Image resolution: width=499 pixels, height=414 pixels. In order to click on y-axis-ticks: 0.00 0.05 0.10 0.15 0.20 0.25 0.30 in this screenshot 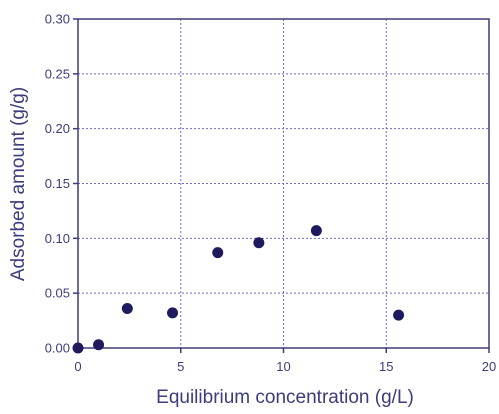, I will do `click(61, 184)`.